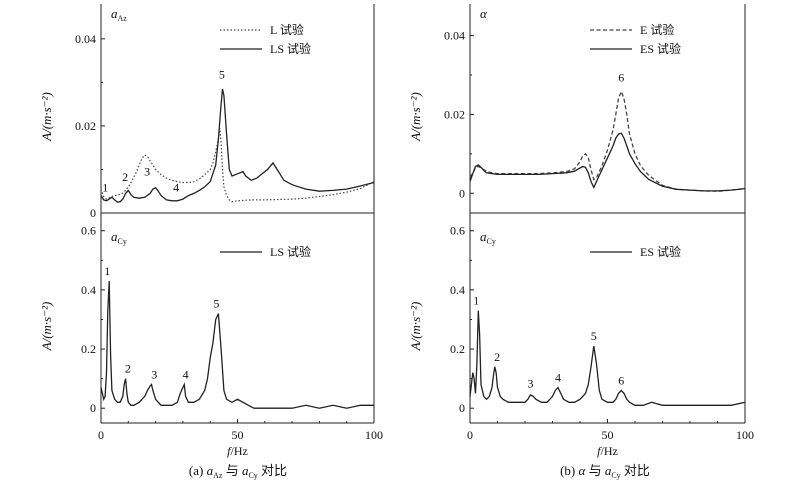 The height and width of the screenshot is (490, 800). What do you see at coordinates (476, 301) in the screenshot?
I see `peak-label-br-0: 1` at bounding box center [476, 301].